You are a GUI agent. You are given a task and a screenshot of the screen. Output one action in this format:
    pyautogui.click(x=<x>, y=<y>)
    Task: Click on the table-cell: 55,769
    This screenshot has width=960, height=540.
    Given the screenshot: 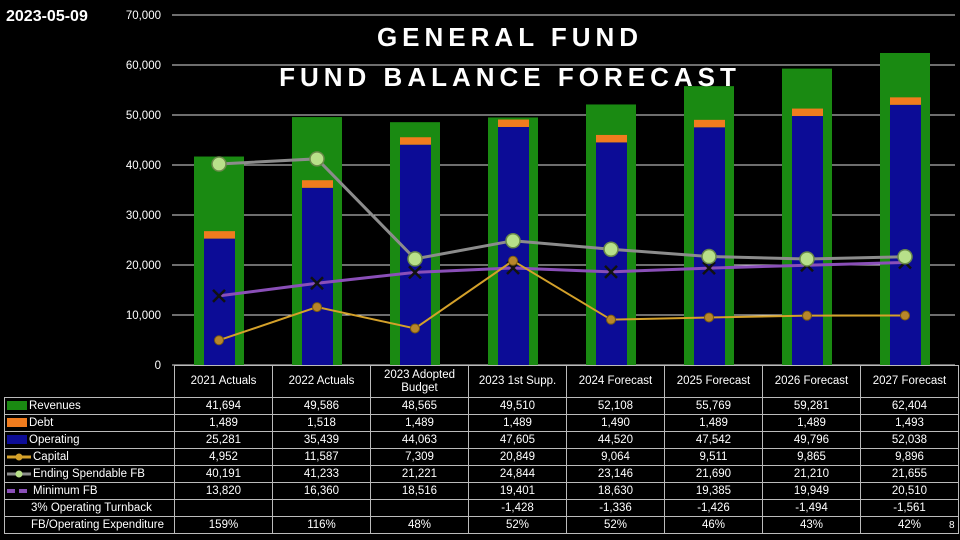 What is the action you would take?
    pyautogui.click(x=713, y=406)
    